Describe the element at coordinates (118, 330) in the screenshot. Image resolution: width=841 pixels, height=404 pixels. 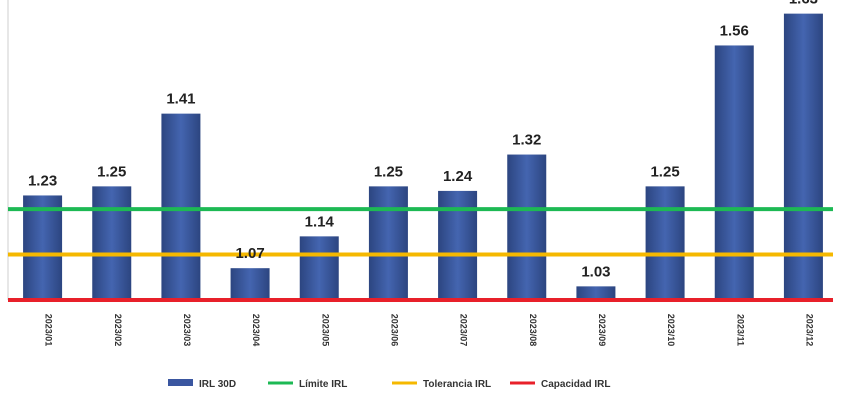
I see `x-tick-label: 2023/02` at that location.